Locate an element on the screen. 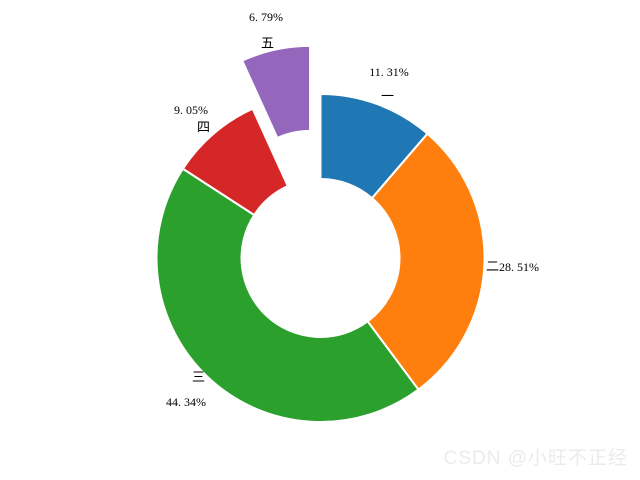 The image size is (640, 480). slice-label-3: 三 is located at coordinates (198, 377).